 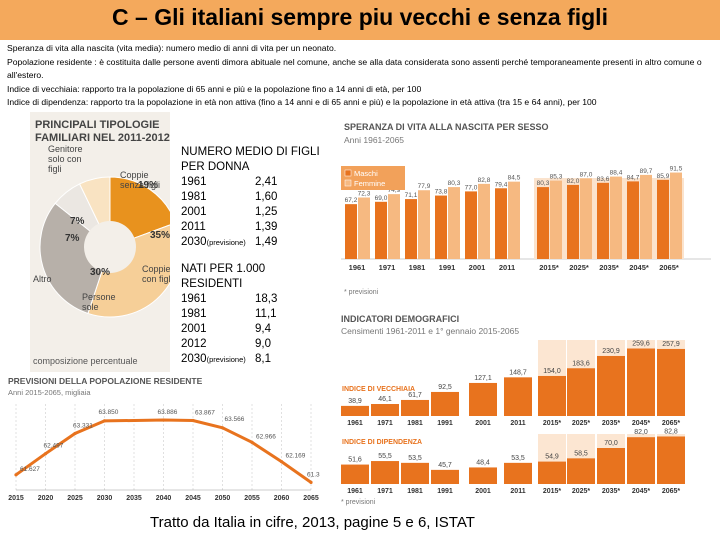 What do you see at coordinates (581, 491) in the screenshot?
I see `dipendenza-category: 2025*` at bounding box center [581, 491].